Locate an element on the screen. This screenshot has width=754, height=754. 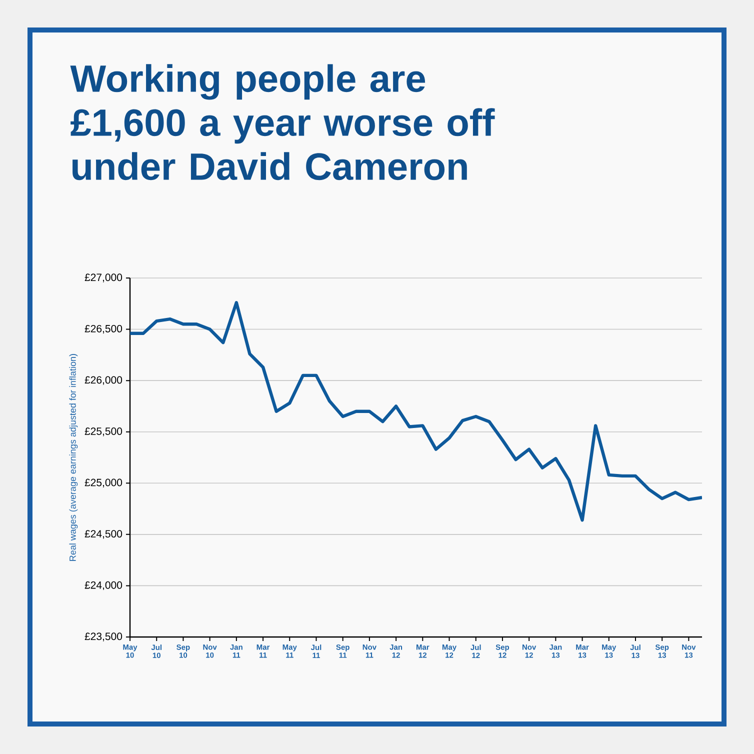
y-tick-label: £25,500 is located at coordinates (103, 432).